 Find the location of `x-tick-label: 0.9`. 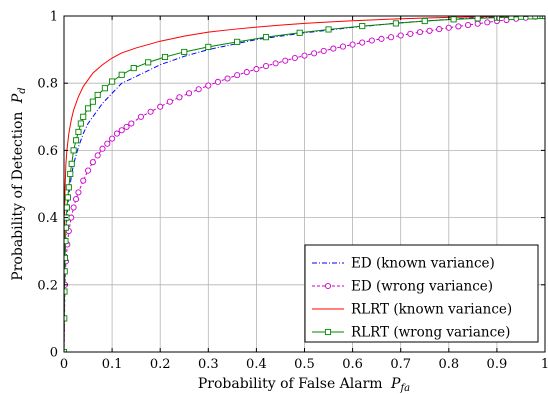

x-tick-label: 0.9 is located at coordinates (497, 364).